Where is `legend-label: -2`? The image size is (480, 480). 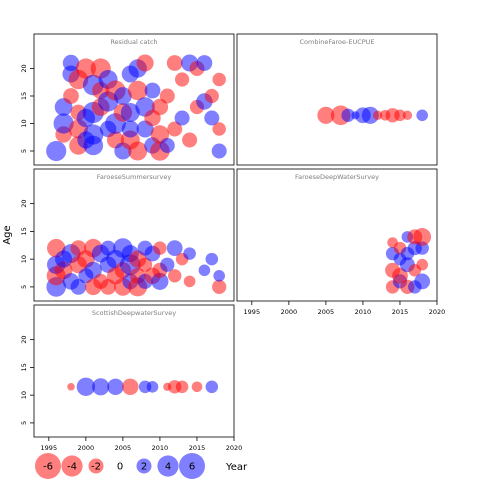 legend-label: -2 is located at coordinates (96, 467).